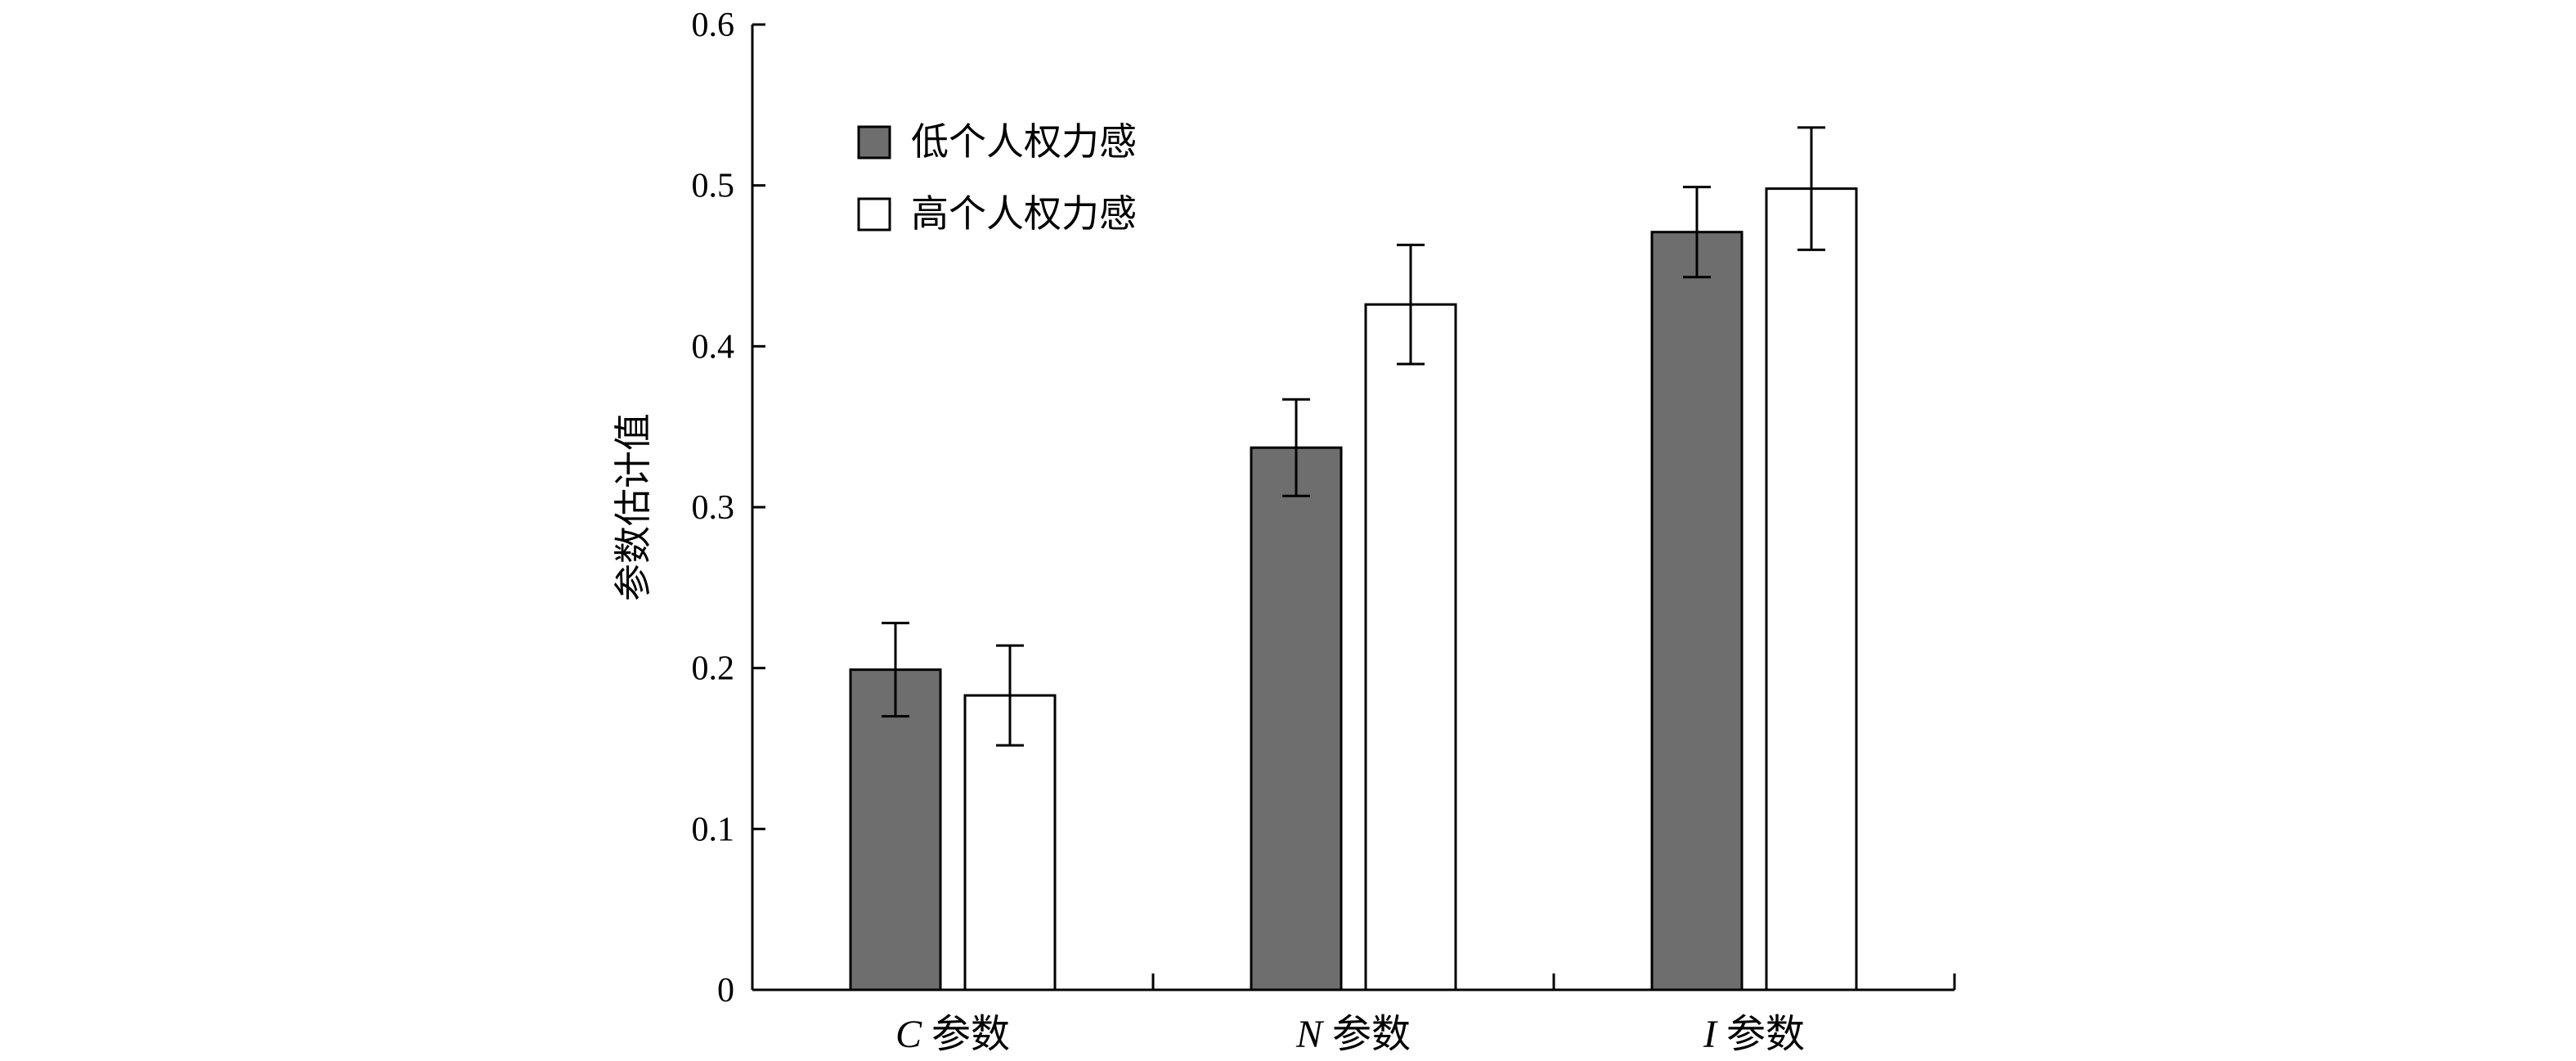 The height and width of the screenshot is (1061, 2576). What do you see at coordinates (1313, 1034) in the screenshot?
I see `category-variable: N` at bounding box center [1313, 1034].